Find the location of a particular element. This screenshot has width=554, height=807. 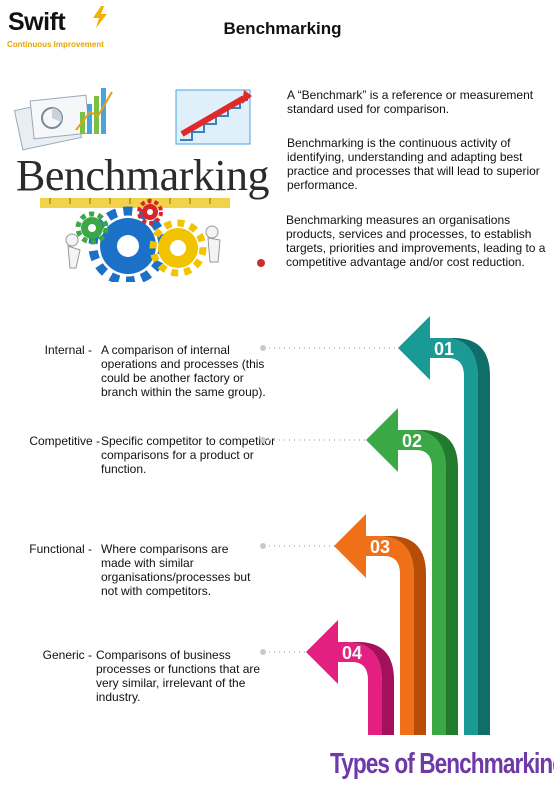

type-term-generic: Generic - is located at coordinates (67, 655).